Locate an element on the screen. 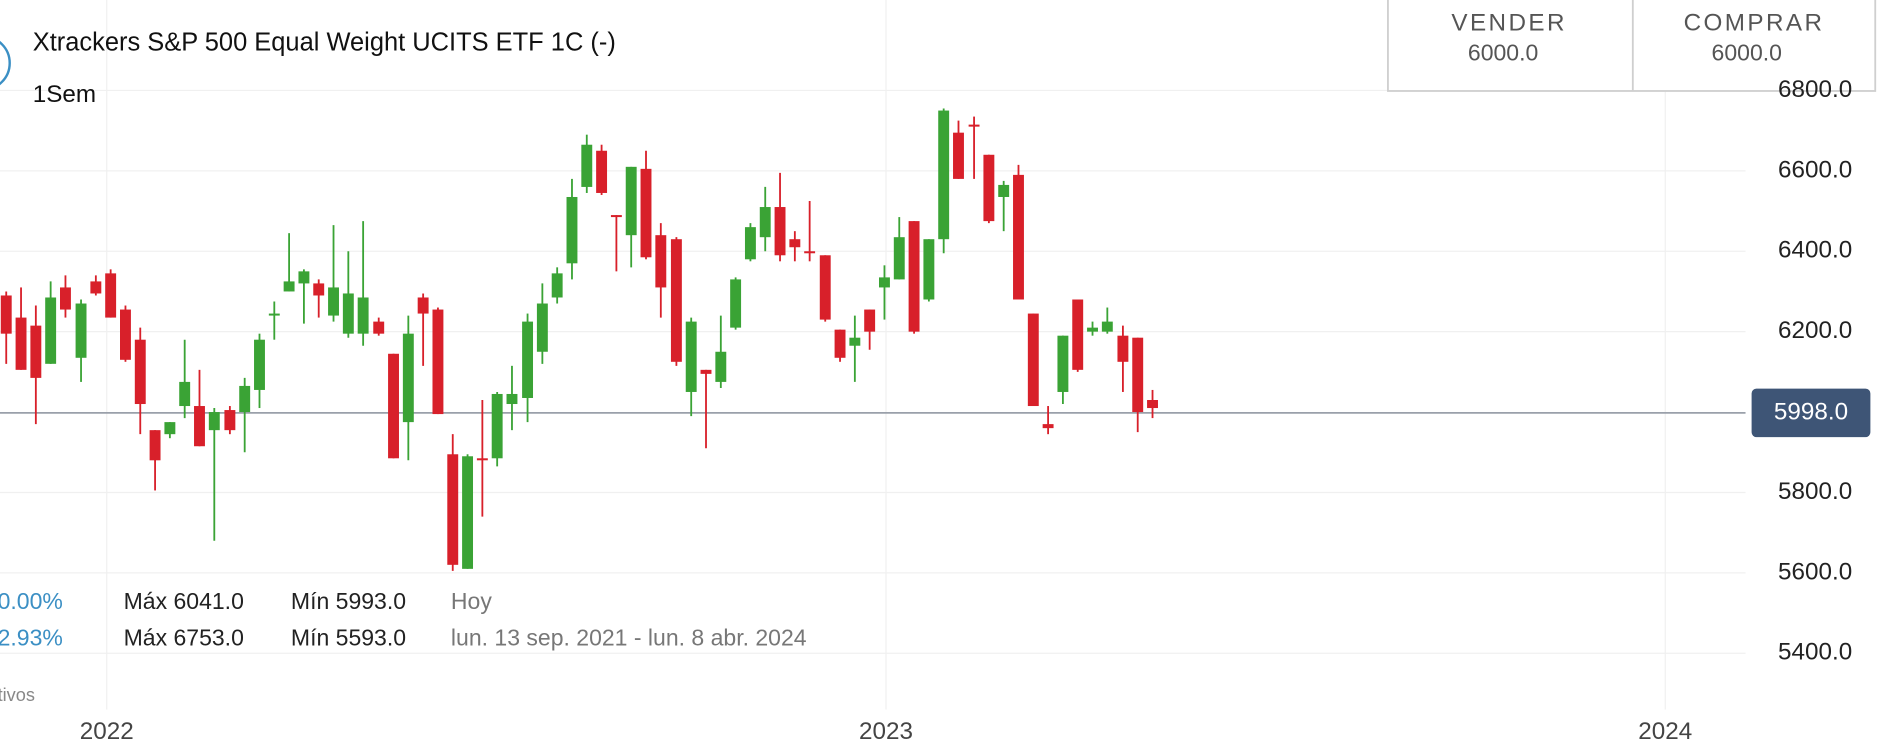  last-price-box is located at coordinates (1811, 413).